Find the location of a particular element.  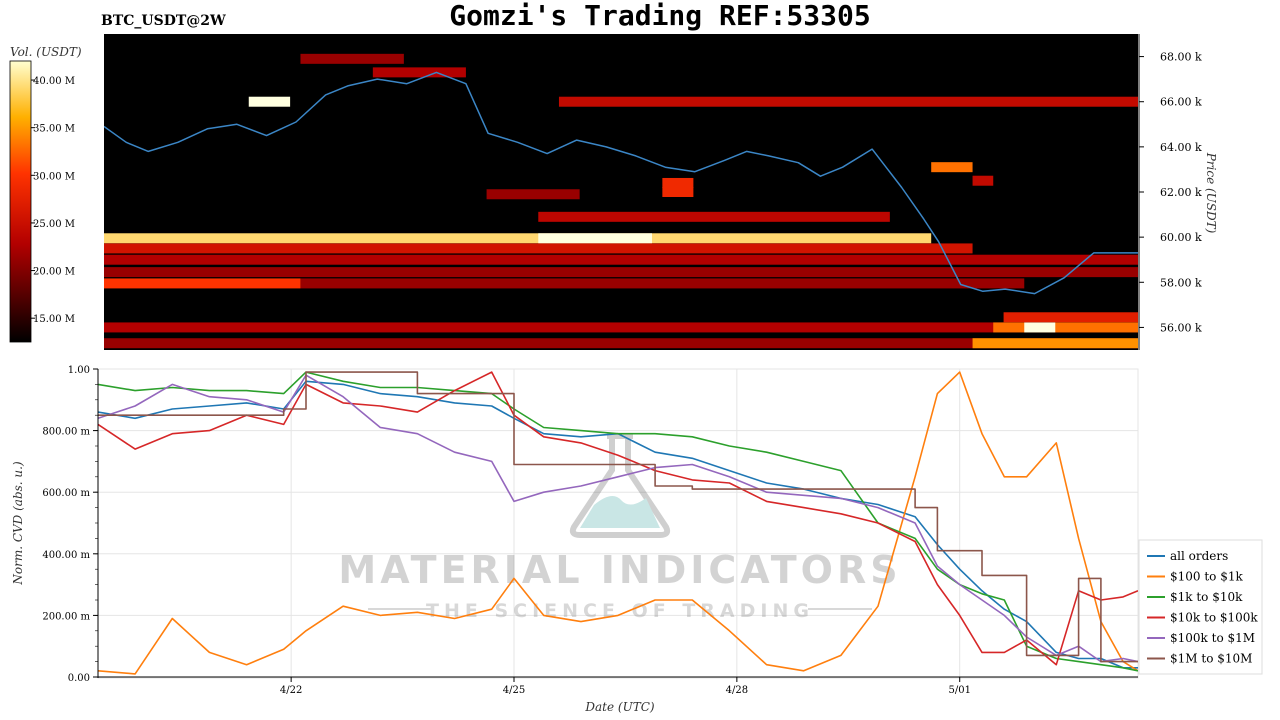

legend-label: $1k to $10k is located at coordinates (1206, 597).